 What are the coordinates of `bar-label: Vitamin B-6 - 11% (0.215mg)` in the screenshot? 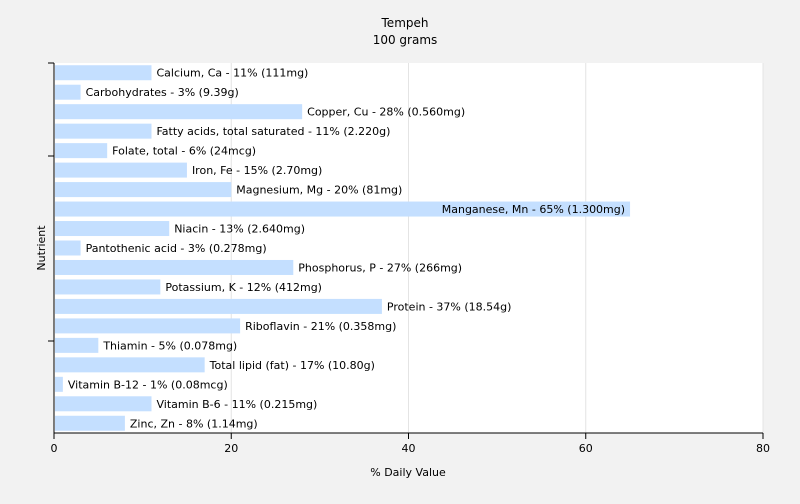 It's located at (236, 404).